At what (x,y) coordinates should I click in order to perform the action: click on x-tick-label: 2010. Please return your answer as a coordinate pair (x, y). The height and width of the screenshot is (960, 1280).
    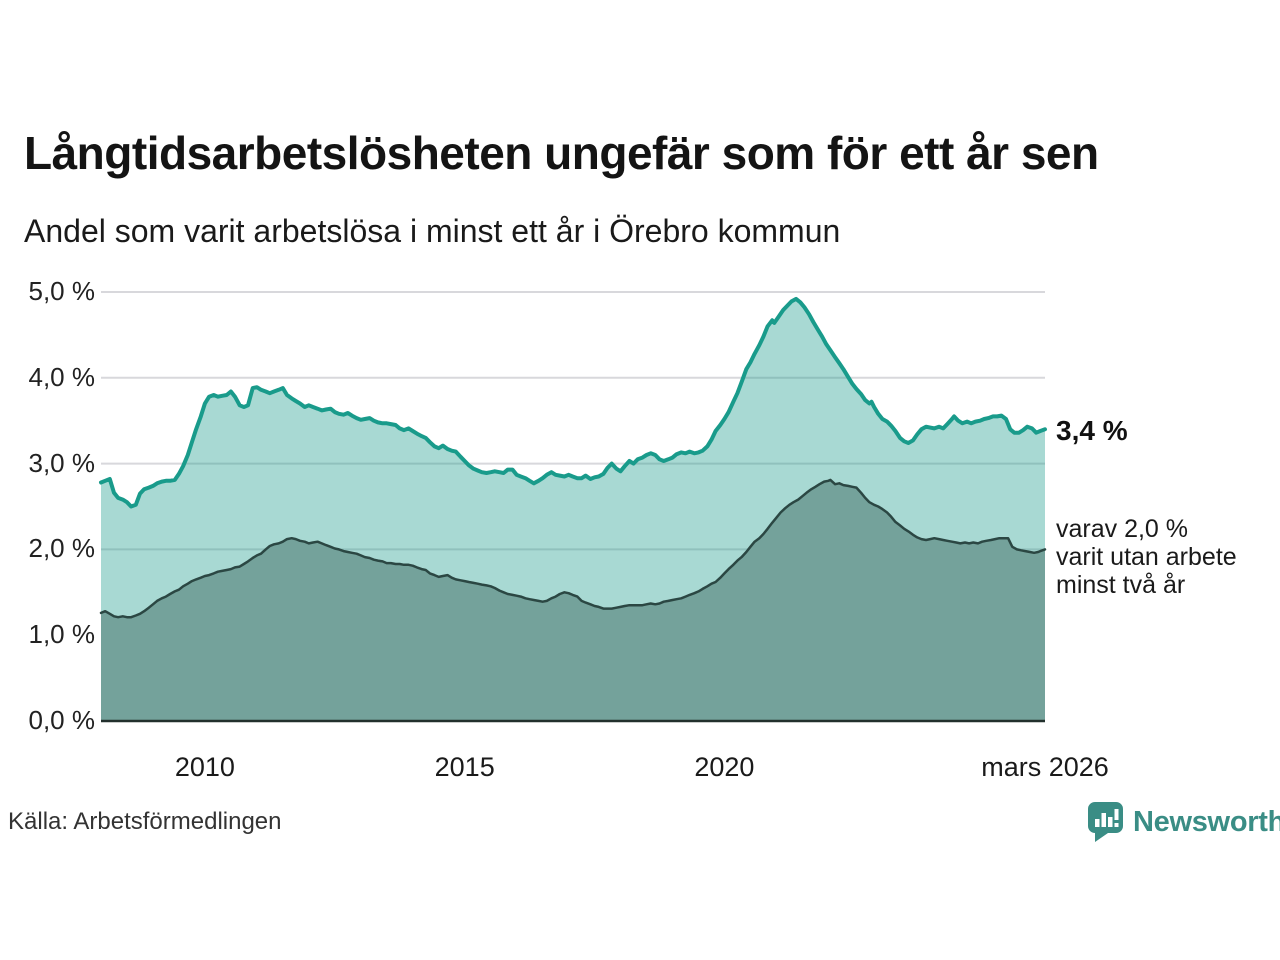
    Looking at the image, I should click on (204, 767).